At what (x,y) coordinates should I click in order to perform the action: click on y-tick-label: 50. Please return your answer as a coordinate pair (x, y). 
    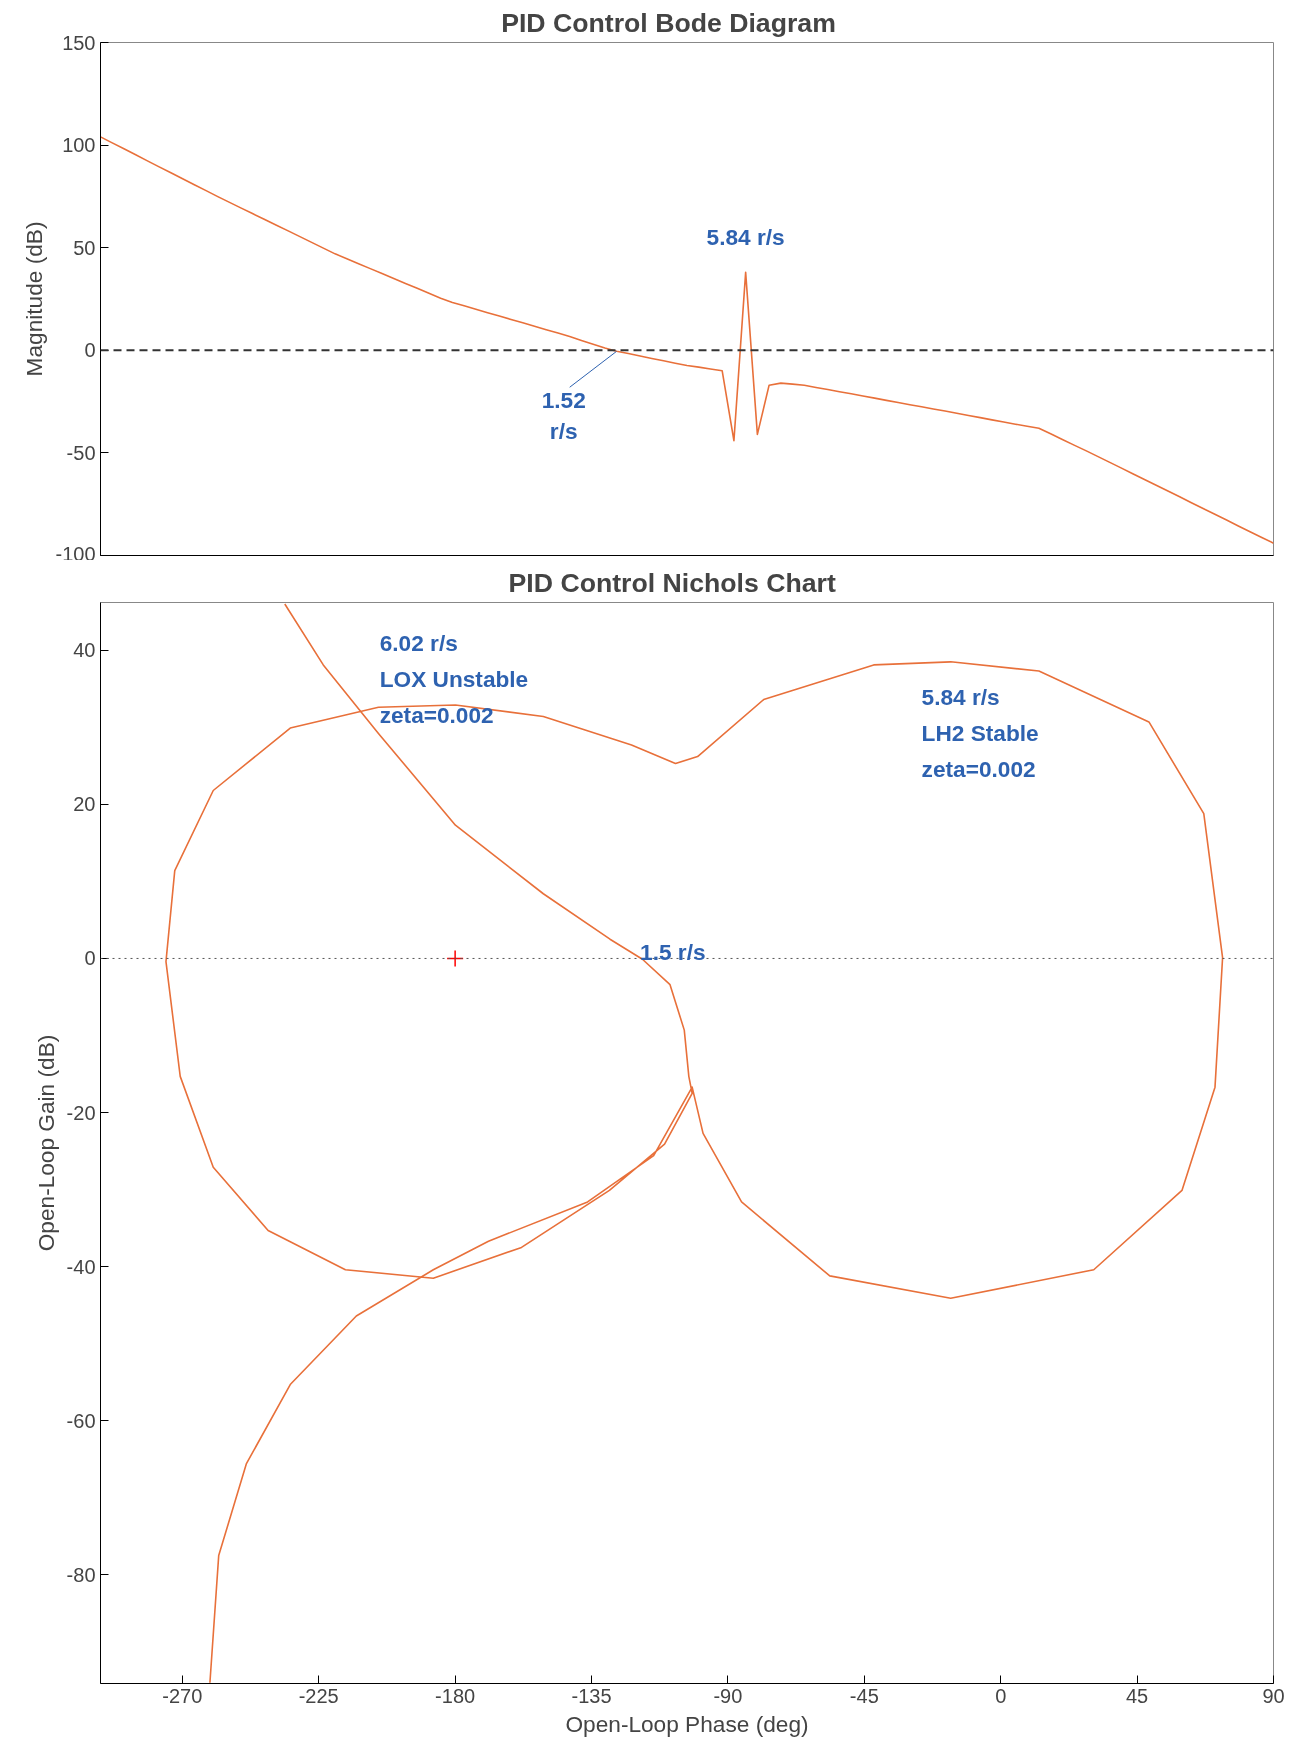
    Looking at the image, I should click on (84, 247).